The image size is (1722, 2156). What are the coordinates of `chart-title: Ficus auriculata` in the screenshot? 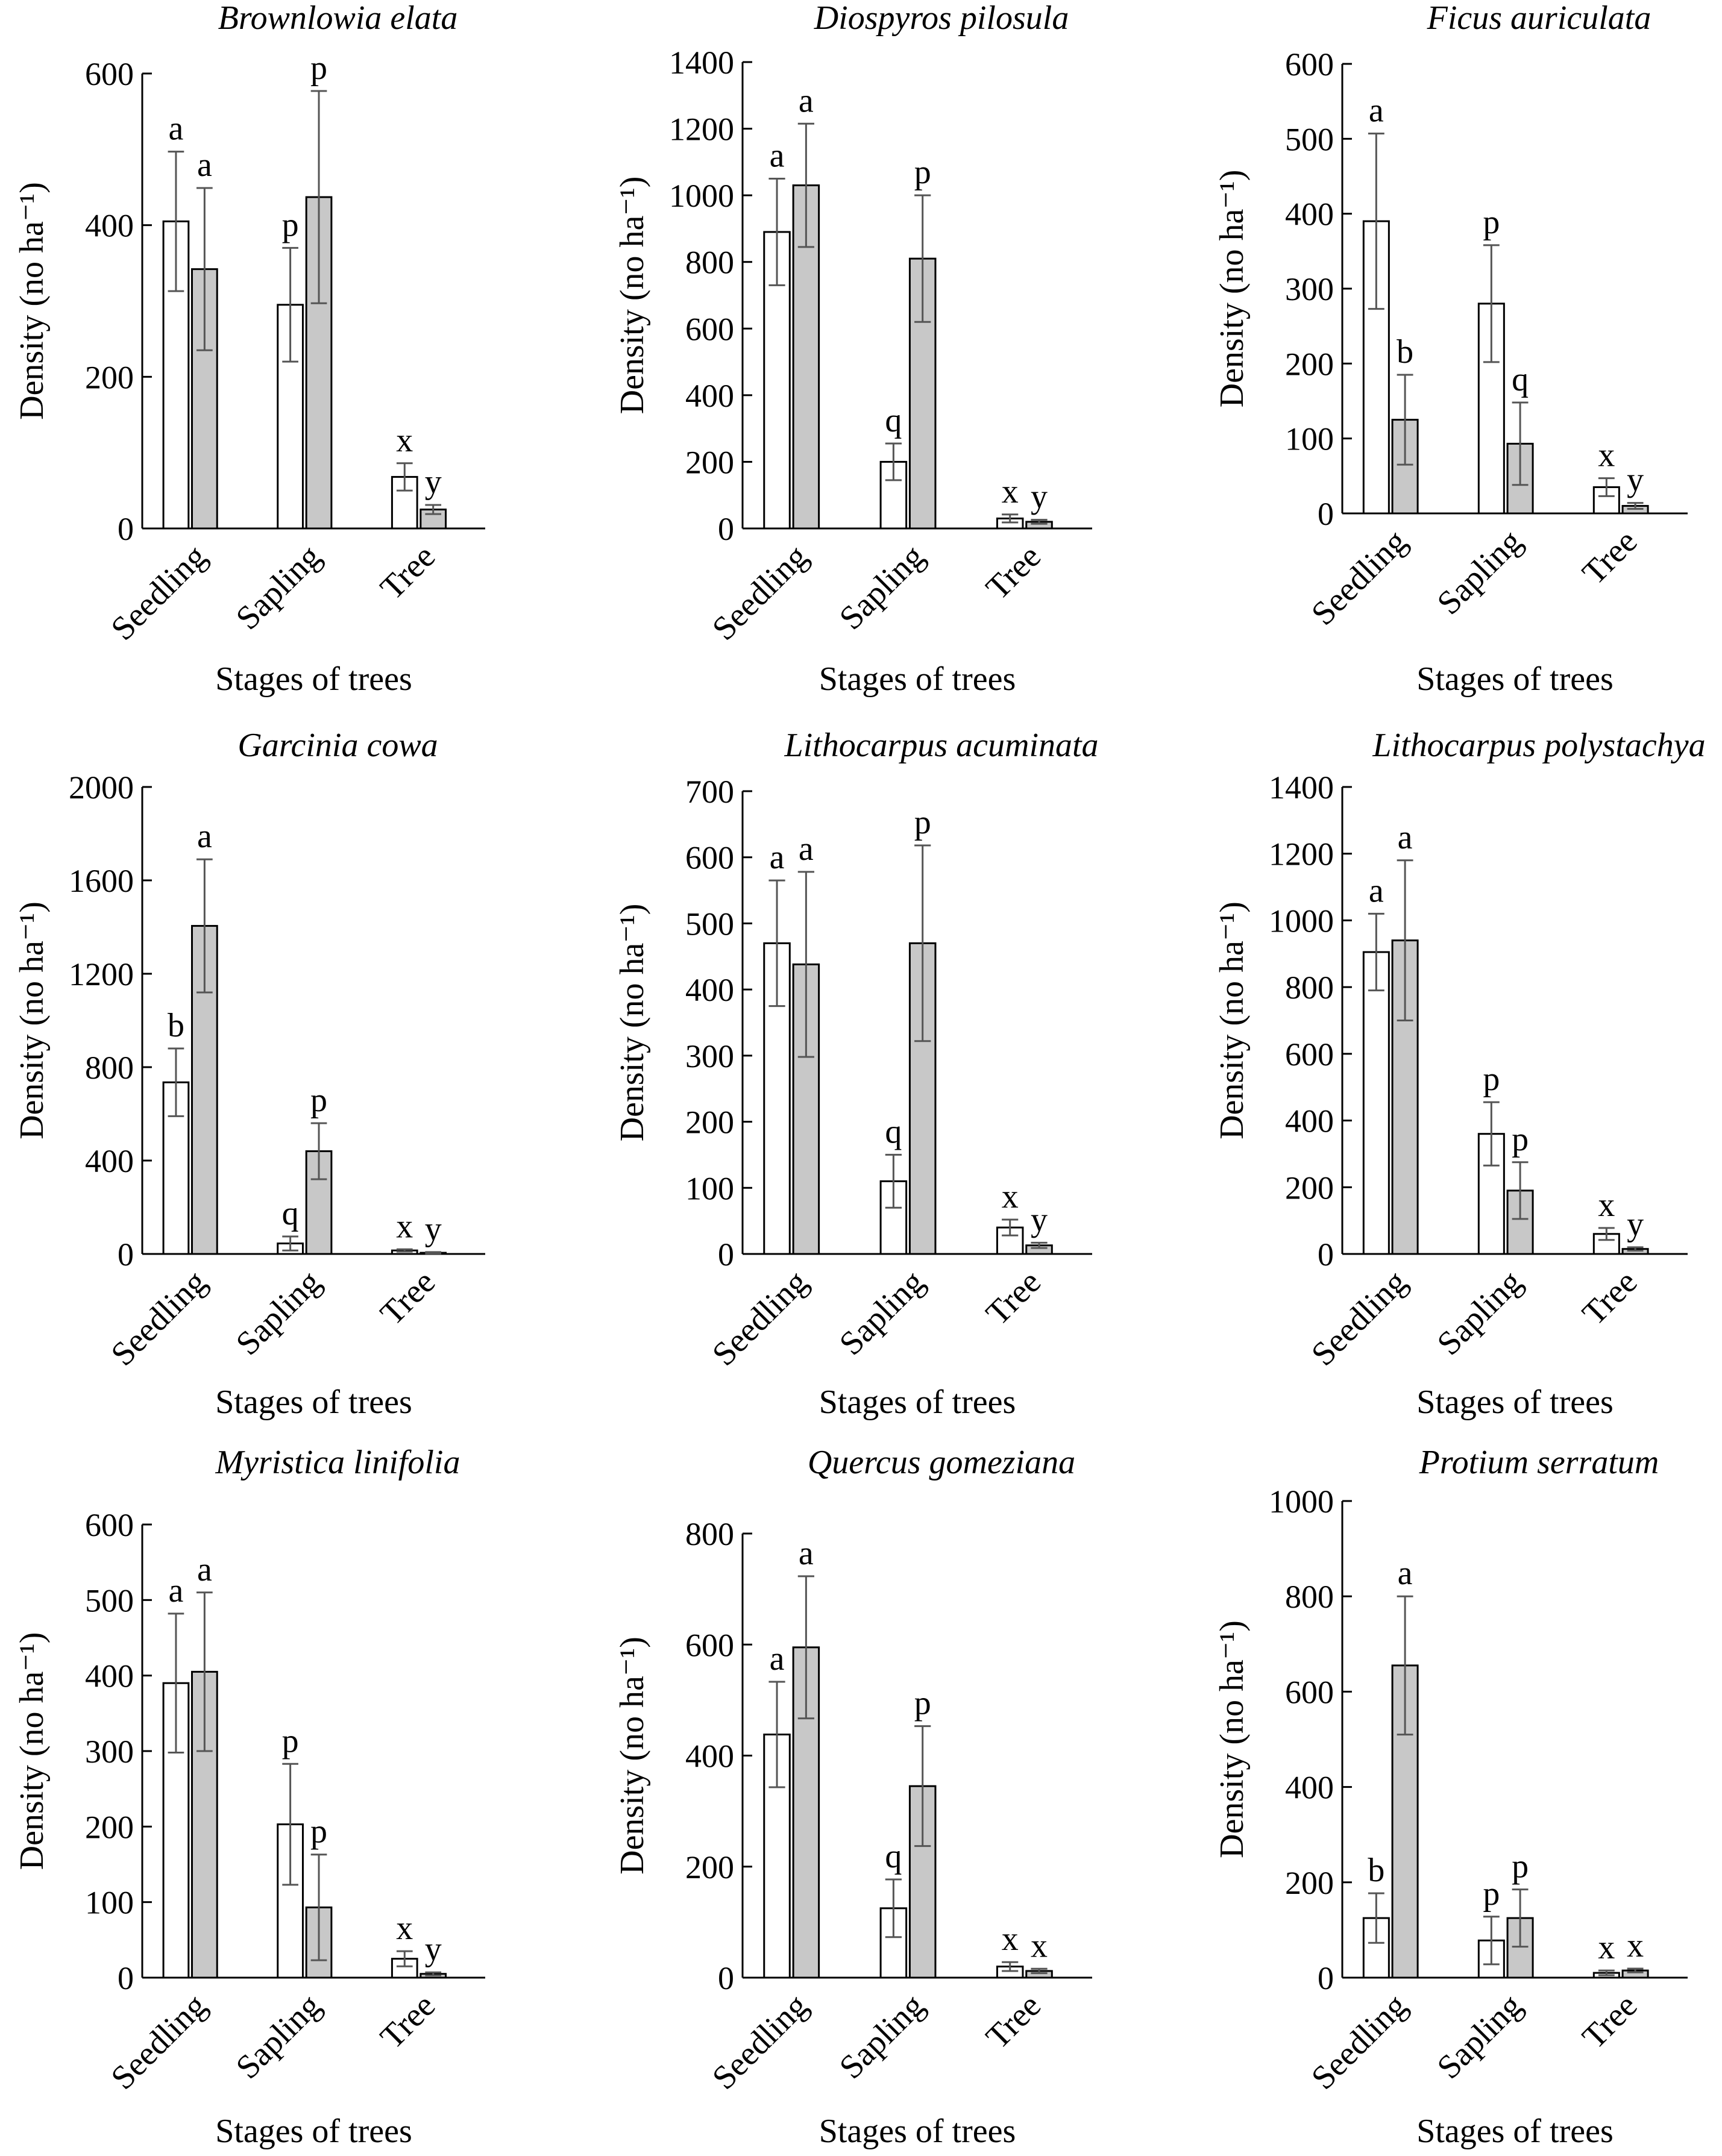 It's located at (1539, 18).